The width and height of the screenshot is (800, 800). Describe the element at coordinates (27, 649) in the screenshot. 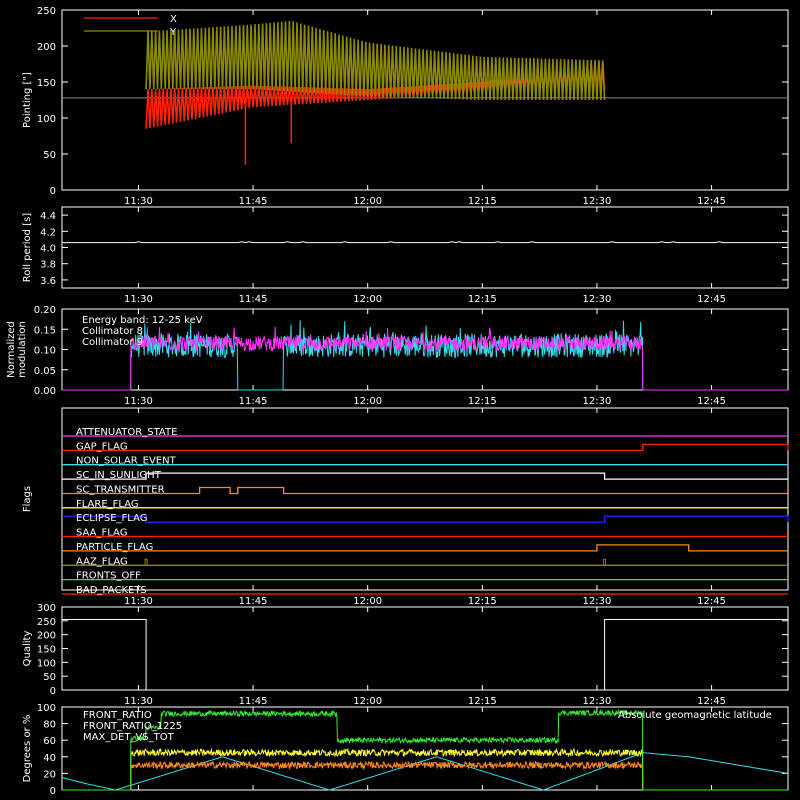

I see `y-axis-label: Quality` at that location.